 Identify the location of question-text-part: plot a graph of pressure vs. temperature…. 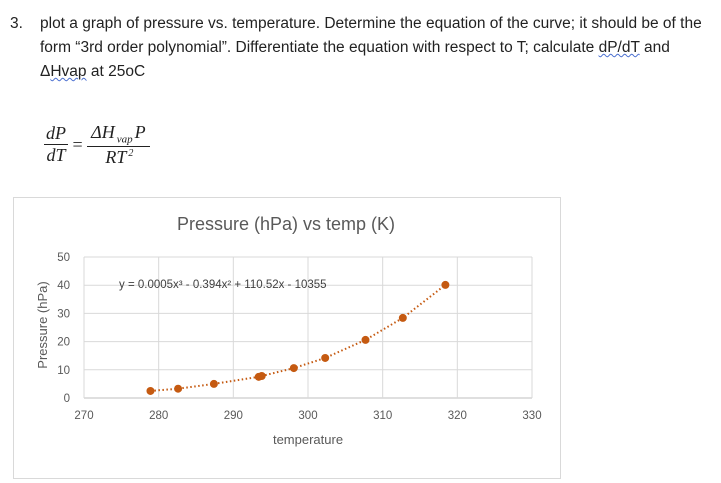
(371, 35).